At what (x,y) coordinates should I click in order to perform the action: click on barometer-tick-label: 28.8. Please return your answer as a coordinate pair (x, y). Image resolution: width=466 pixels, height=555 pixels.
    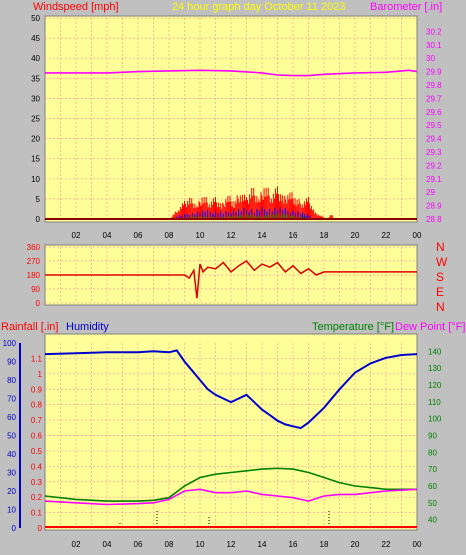
    Looking at the image, I should click on (434, 219).